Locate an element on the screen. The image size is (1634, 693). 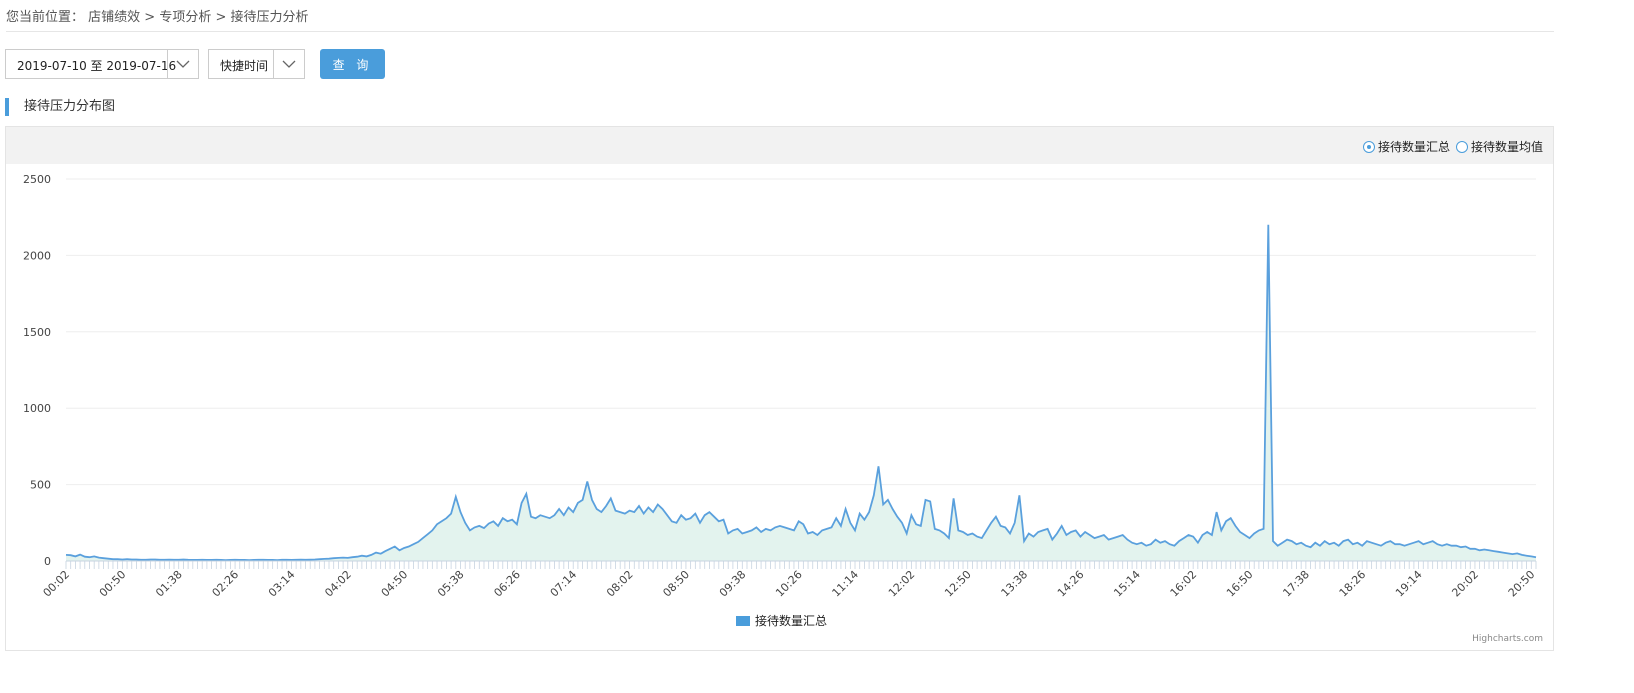
x-tick-label: 02:26 is located at coordinates (226, 584).